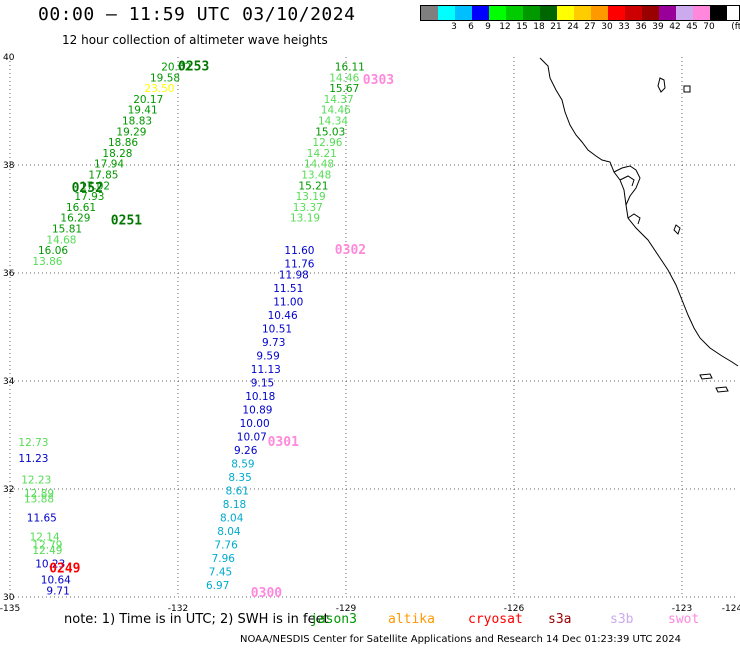 The height and width of the screenshot is (650, 740). Describe the element at coordinates (165, 78) in the screenshot. I see `wave-height-value: 19.58` at that location.